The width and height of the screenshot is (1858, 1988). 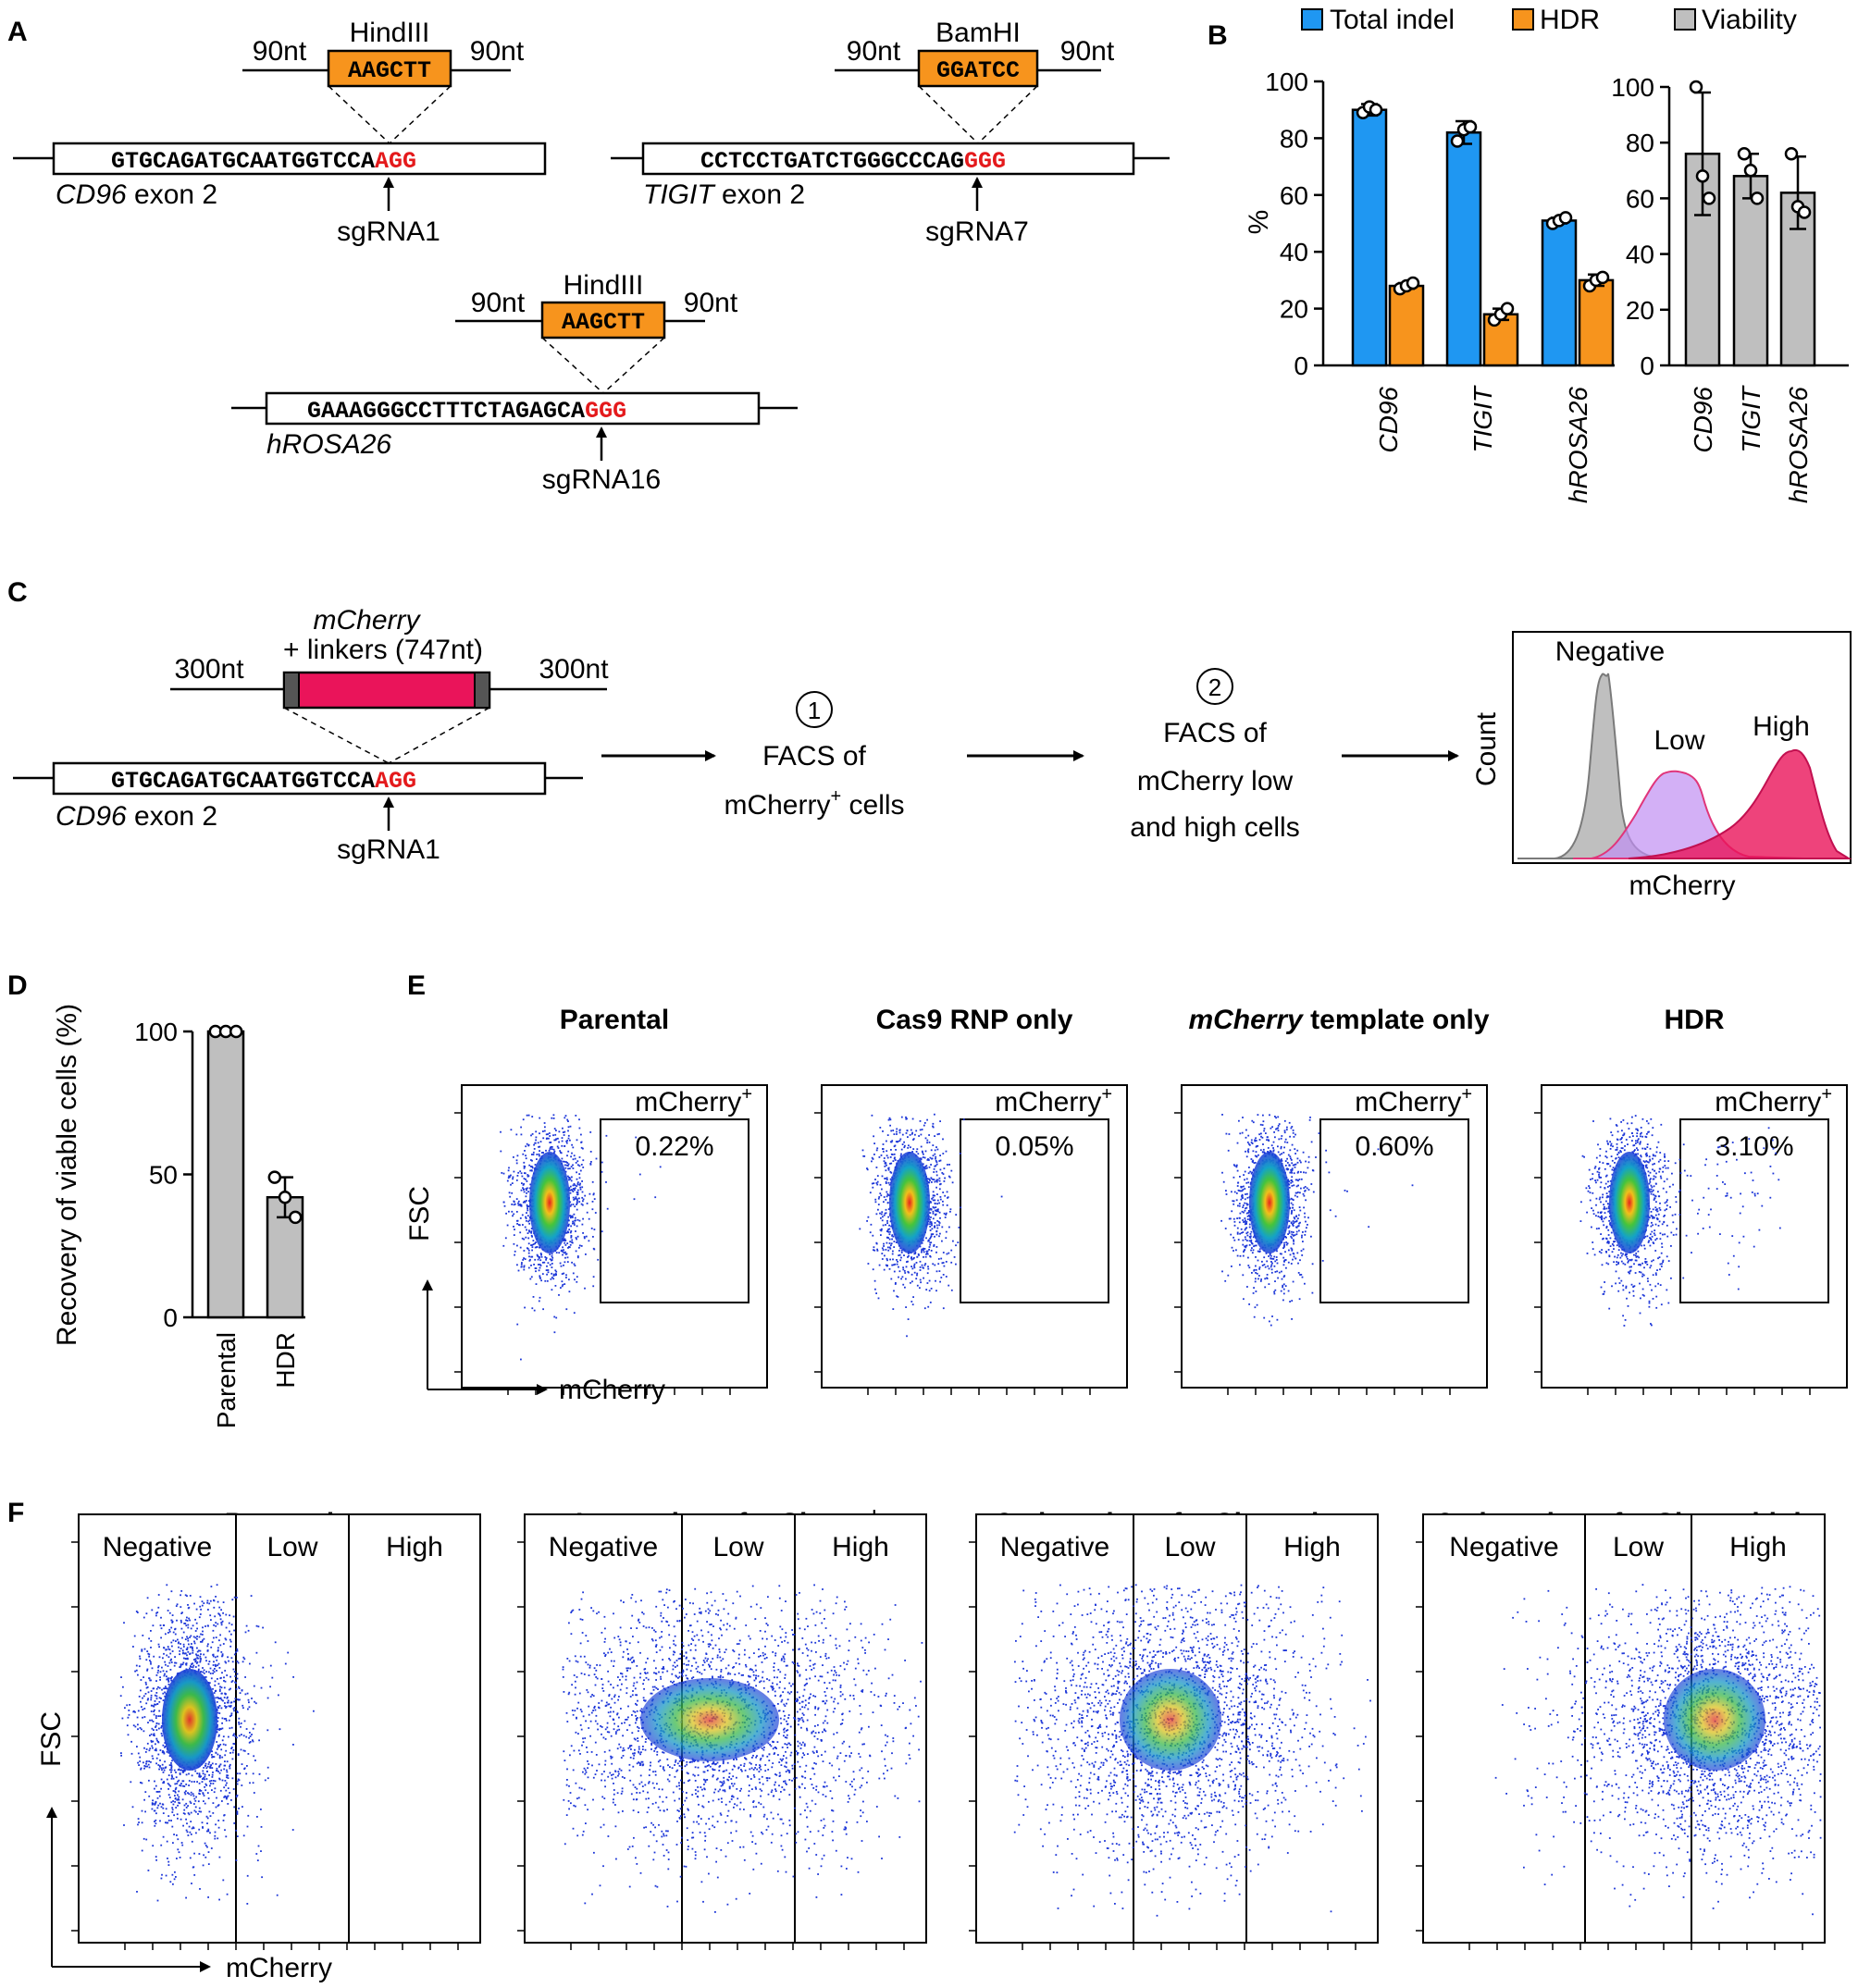 What do you see at coordinates (1694, 1236) in the screenshot?
I see `facs-frame` at bounding box center [1694, 1236].